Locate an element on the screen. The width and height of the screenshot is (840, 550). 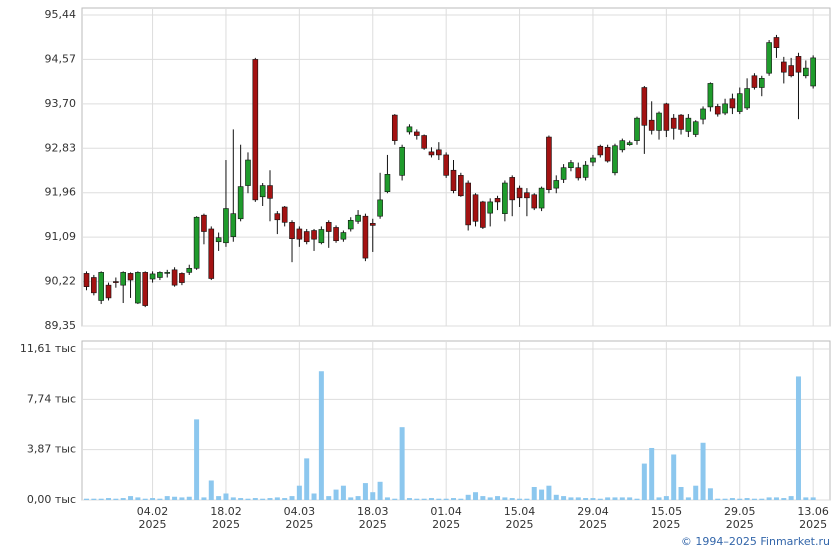
y-tick-label: 89,35 is located at coordinates (61, 325).